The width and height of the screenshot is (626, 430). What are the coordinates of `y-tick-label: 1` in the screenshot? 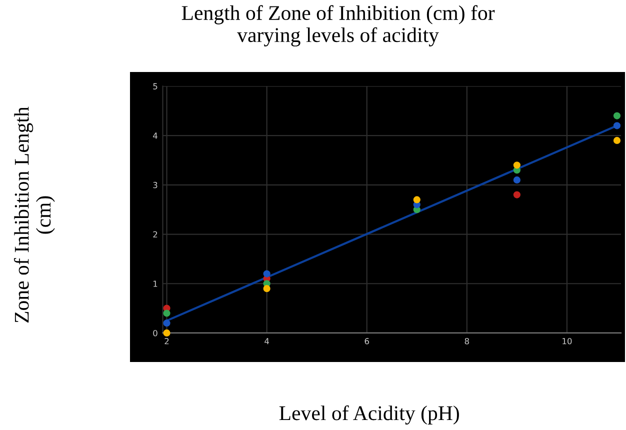 It's located at (156, 283).